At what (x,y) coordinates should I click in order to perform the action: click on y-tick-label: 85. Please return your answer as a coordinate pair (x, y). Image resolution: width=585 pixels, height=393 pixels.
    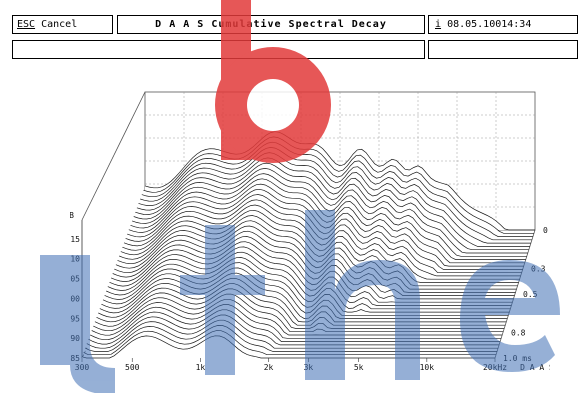
    Looking at the image, I should click on (75, 358).